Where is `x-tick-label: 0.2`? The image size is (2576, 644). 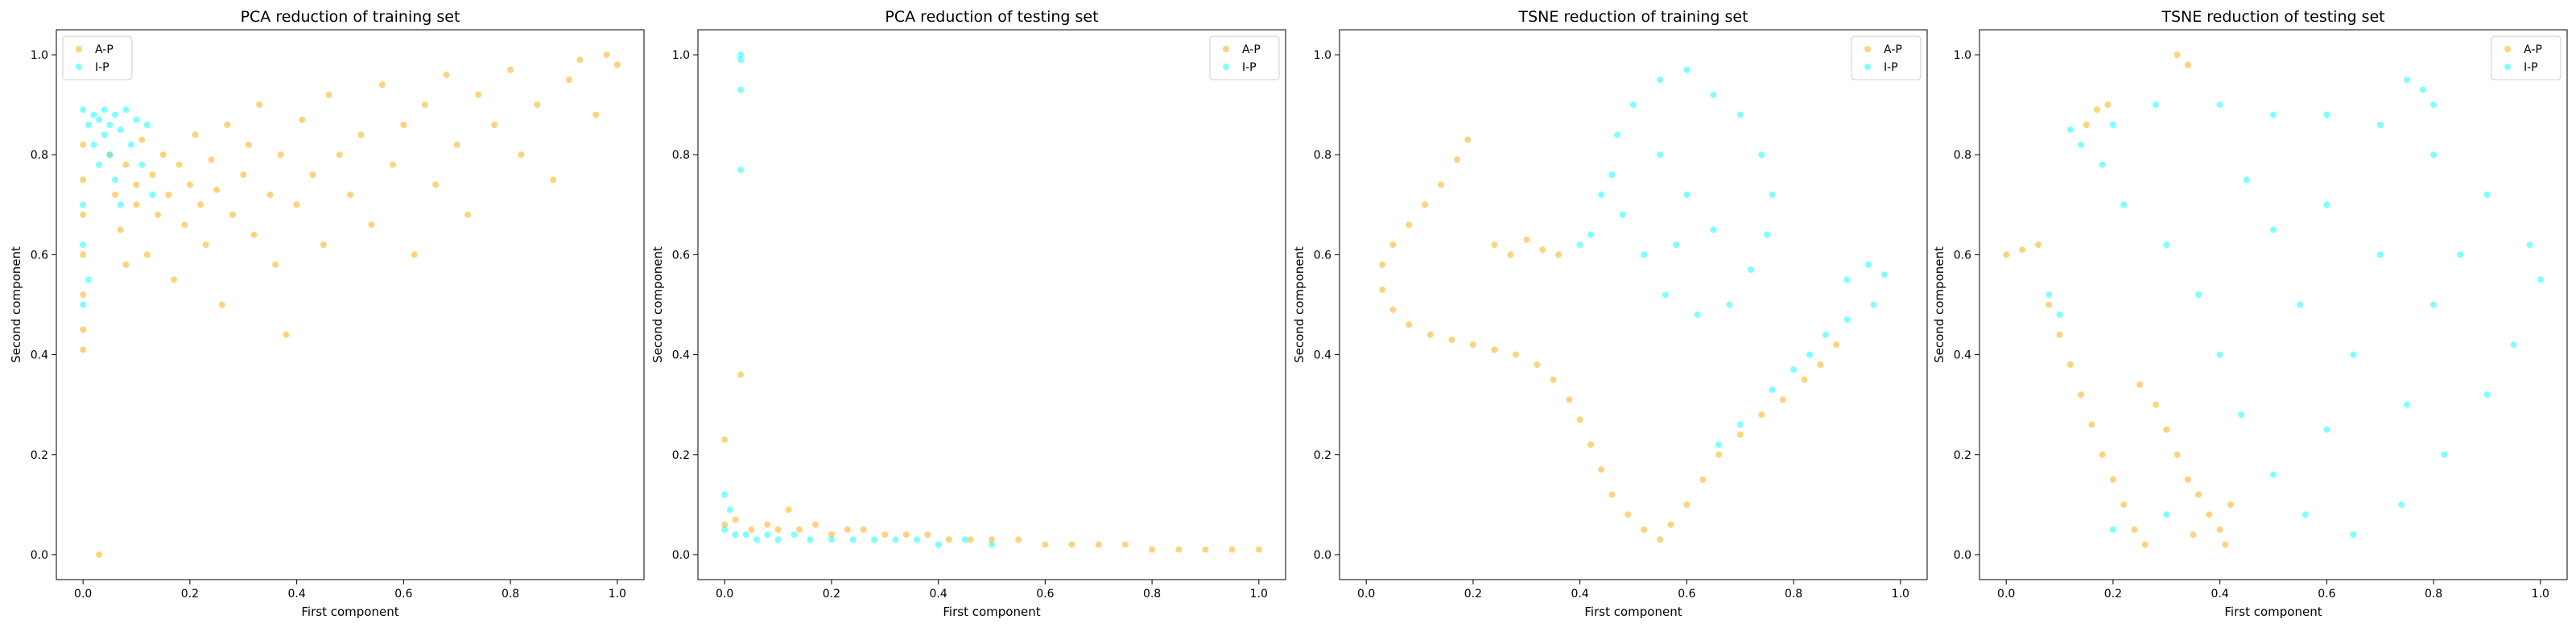 x-tick-label: 0.2 is located at coordinates (831, 594).